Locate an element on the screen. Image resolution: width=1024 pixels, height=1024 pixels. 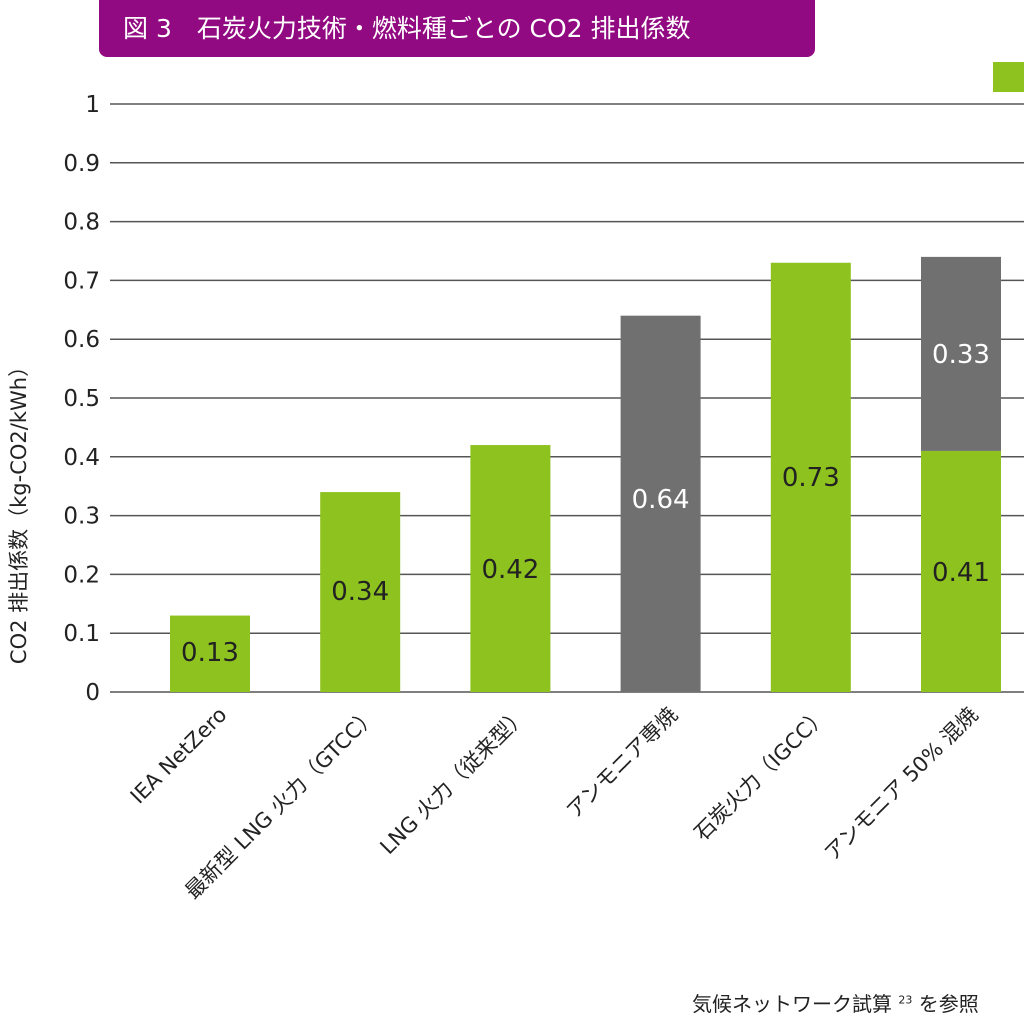
source-text-suffix: を参照 is located at coordinates (948, 1004).